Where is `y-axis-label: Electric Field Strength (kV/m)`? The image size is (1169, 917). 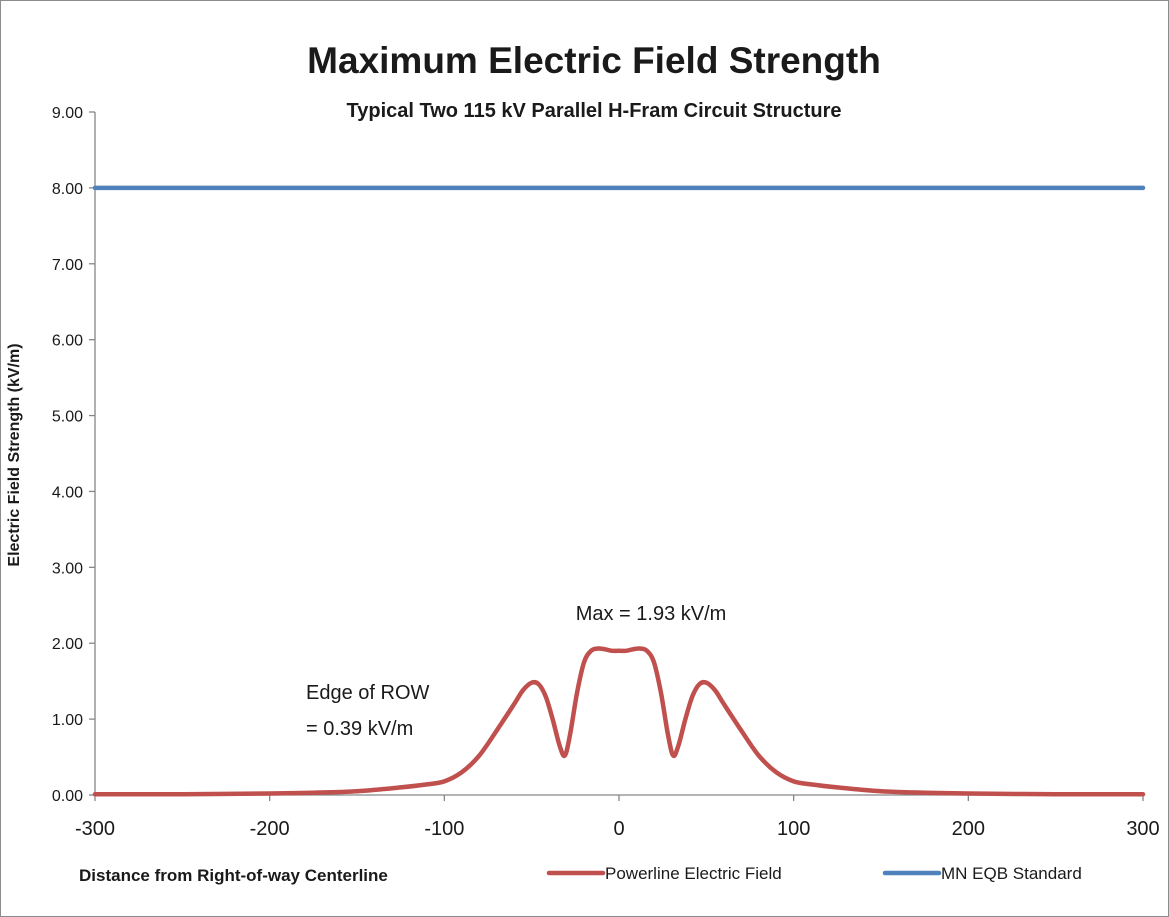 y-axis-label: Electric Field Strength (kV/m) is located at coordinates (14, 454).